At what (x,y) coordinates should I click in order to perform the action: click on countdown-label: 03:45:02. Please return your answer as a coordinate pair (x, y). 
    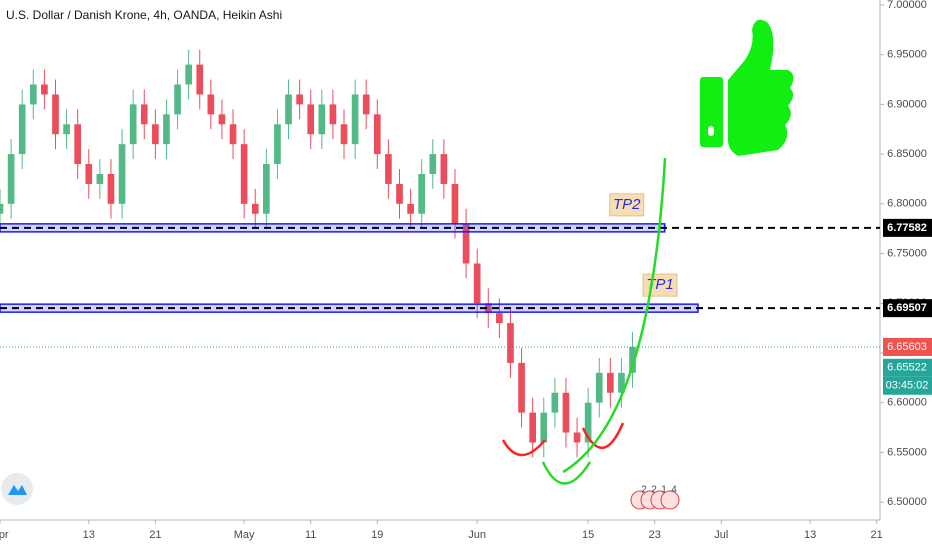
    Looking at the image, I should click on (907, 386).